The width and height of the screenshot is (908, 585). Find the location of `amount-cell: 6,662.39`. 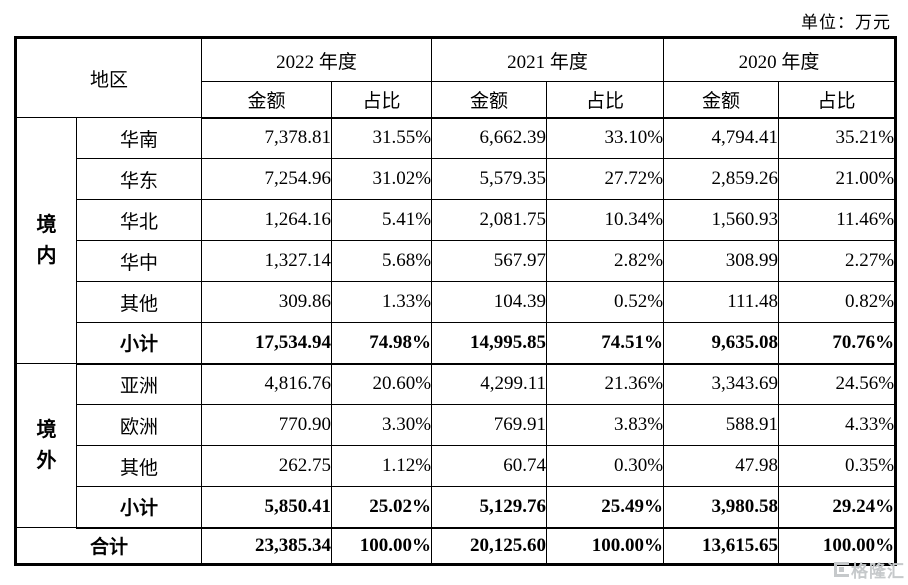

amount-cell: 6,662.39 is located at coordinates (489, 138).